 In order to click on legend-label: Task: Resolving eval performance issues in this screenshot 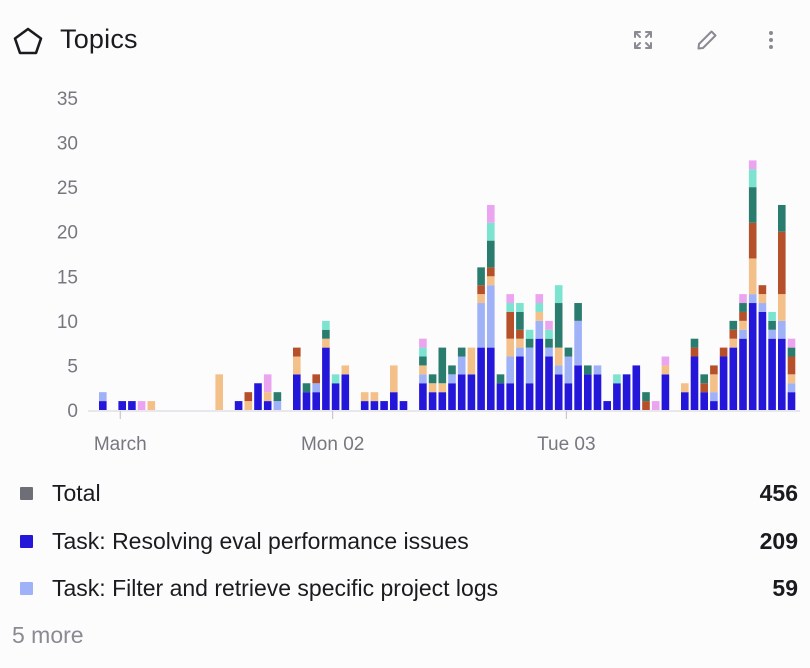, I will do `click(260, 540)`.